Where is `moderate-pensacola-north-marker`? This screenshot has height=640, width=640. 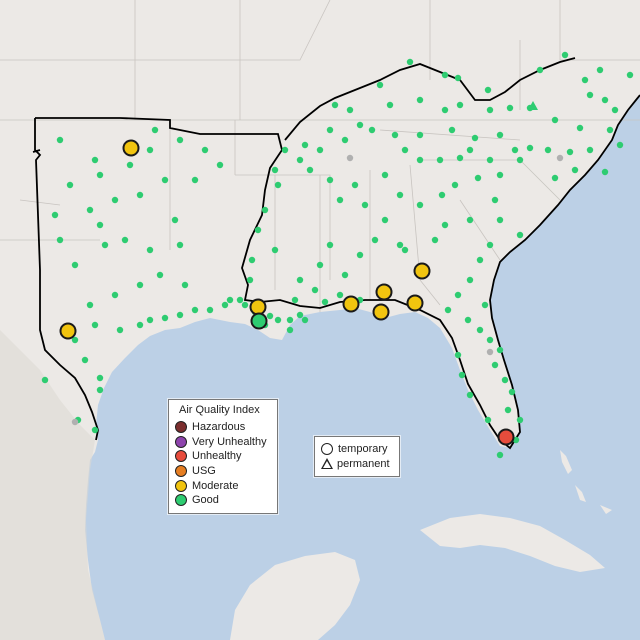 moderate-pensacola-north-marker is located at coordinates (384, 292).